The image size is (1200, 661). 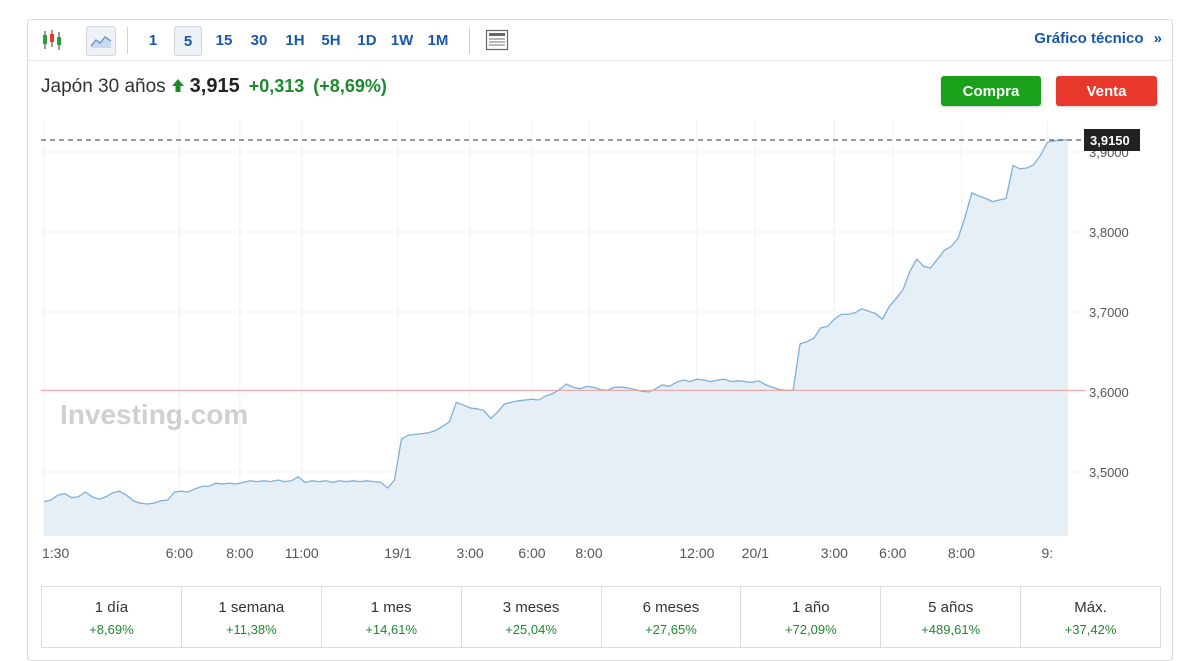 I want to click on up-arrow-icon, so click(x=177, y=87).